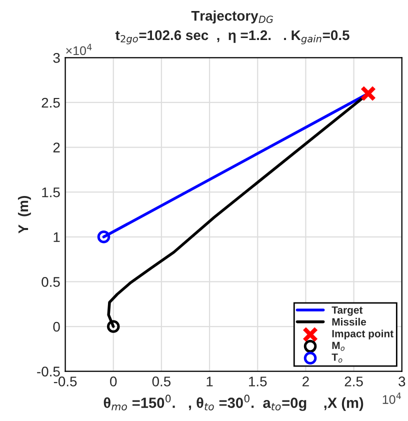 The image size is (408, 421). What do you see at coordinates (353, 381) in the screenshot?
I see `x-tick-label: 2.5` at bounding box center [353, 381].